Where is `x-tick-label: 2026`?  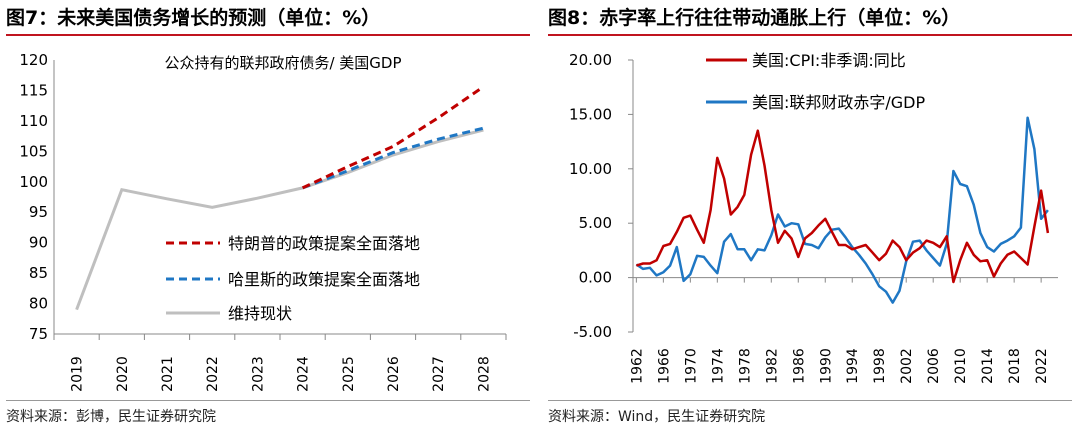 x-tick-label: 2026 is located at coordinates (394, 374).